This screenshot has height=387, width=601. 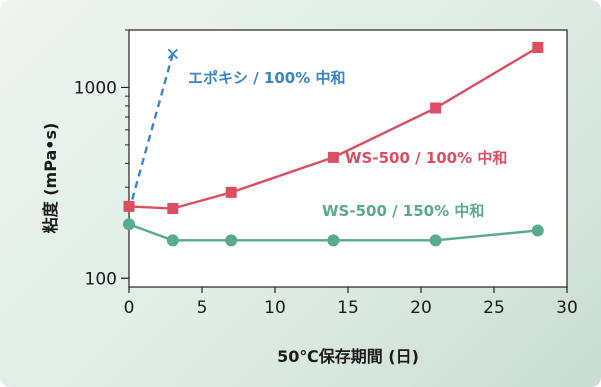 I want to click on y-tick-label-100: 100, so click(x=101, y=279).